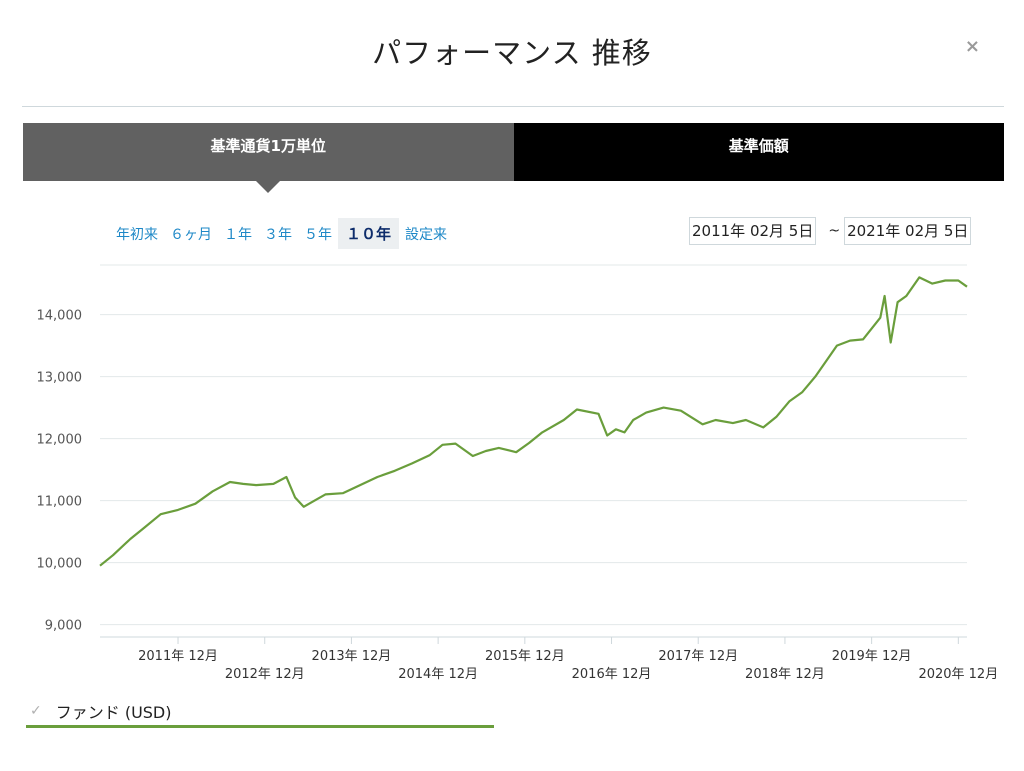 The height and width of the screenshot is (771, 1024). Describe the element at coordinates (63, 626) in the screenshot. I see `y-tick-label: 9,000` at that location.